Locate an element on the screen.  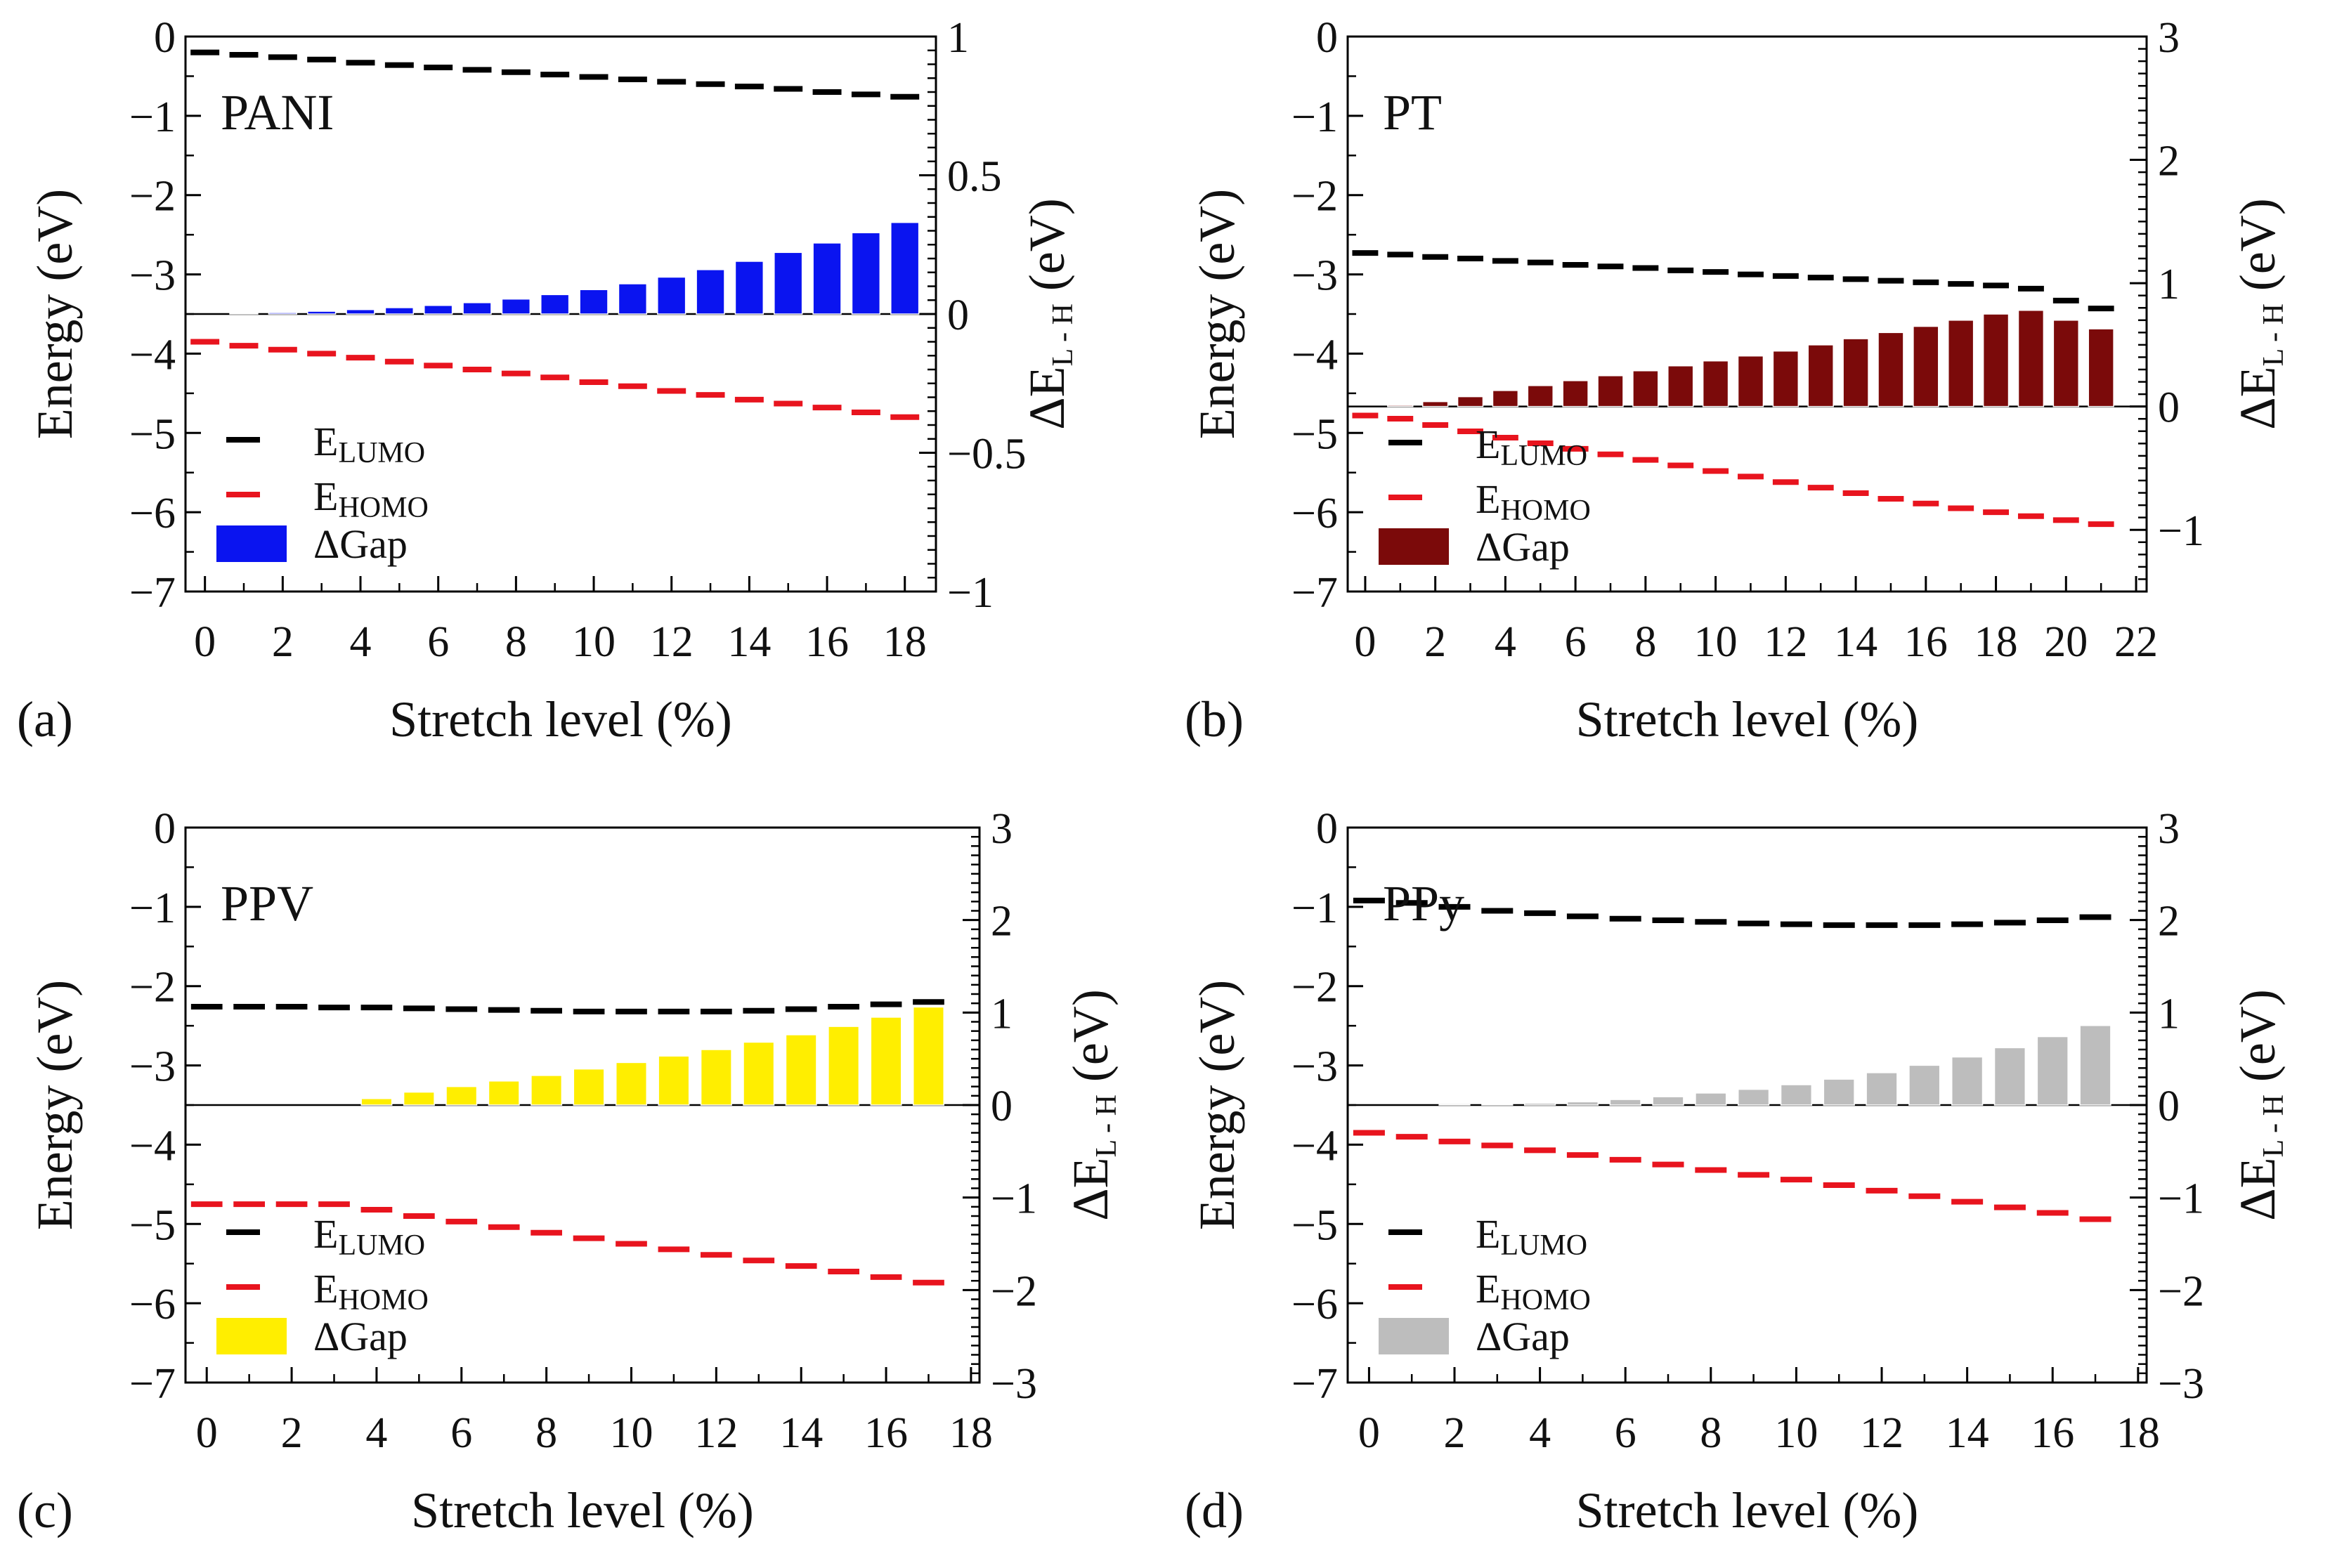
y2-title-main: ΔE is located at coordinates (2258, 1189).